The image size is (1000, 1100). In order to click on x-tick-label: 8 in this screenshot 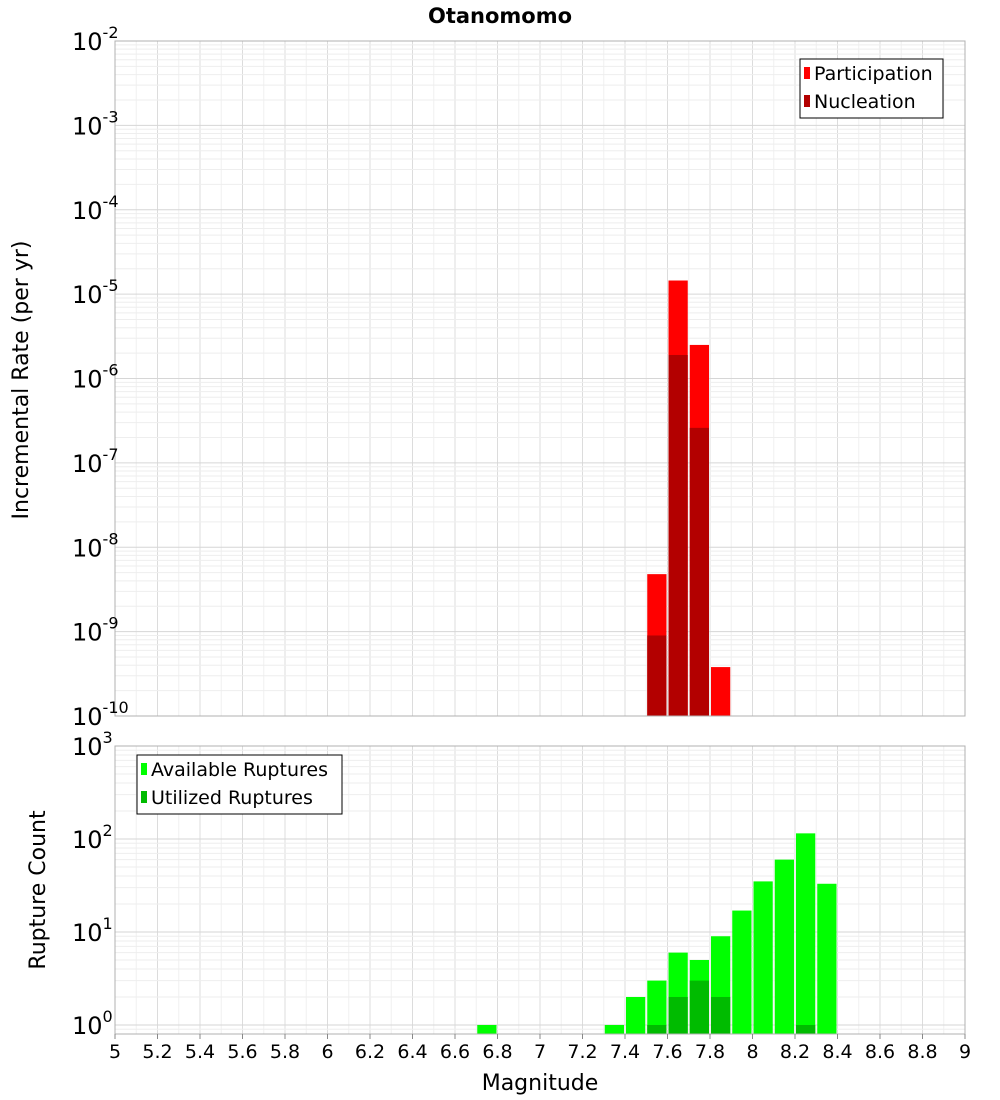, I will do `click(752, 1052)`.